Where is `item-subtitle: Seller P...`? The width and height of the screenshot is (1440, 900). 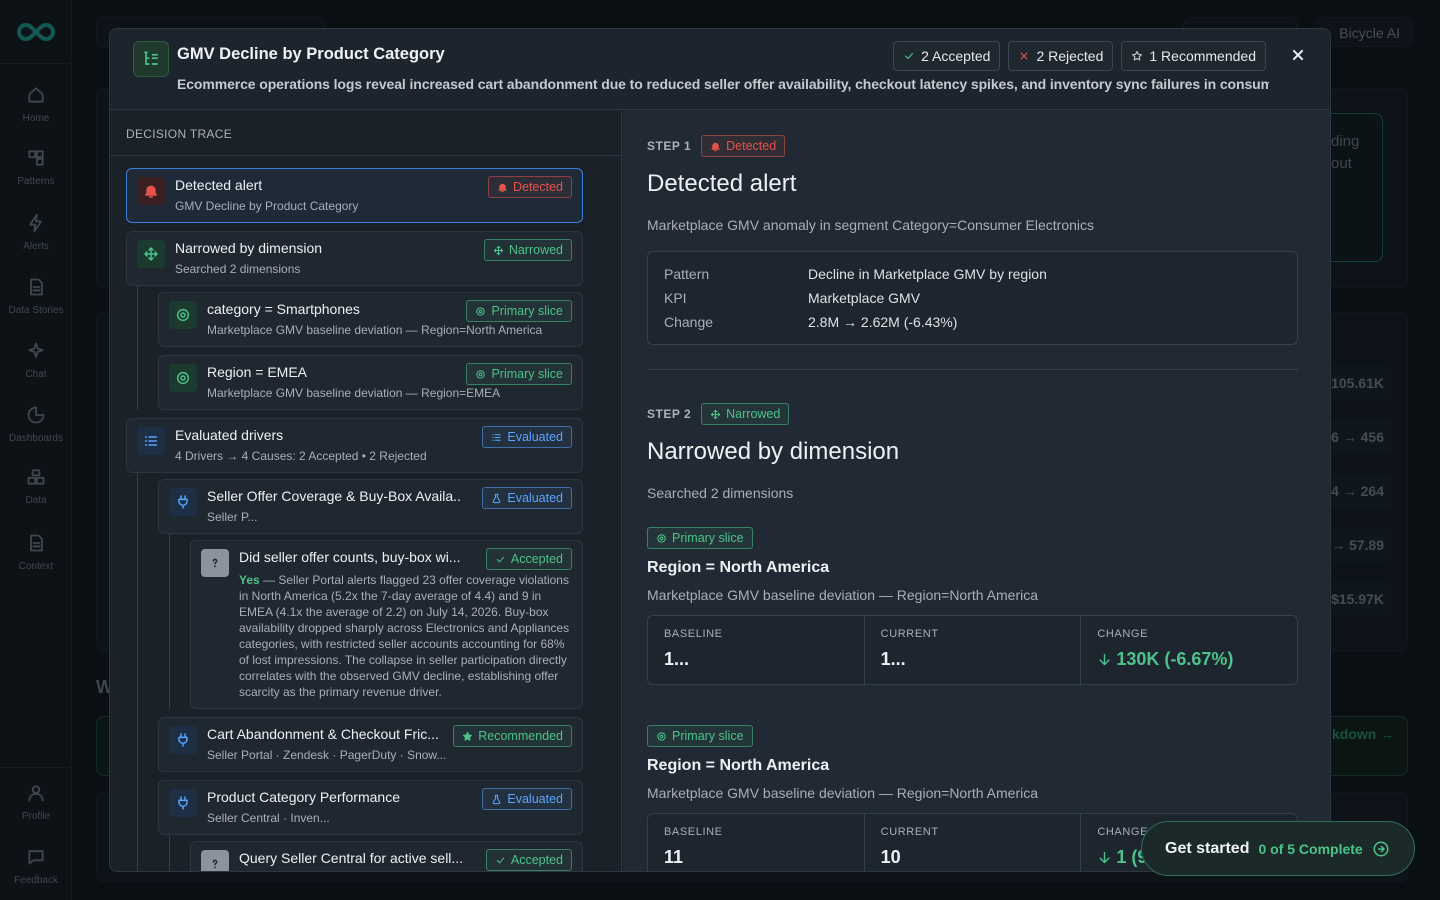 item-subtitle: Seller P... is located at coordinates (232, 517).